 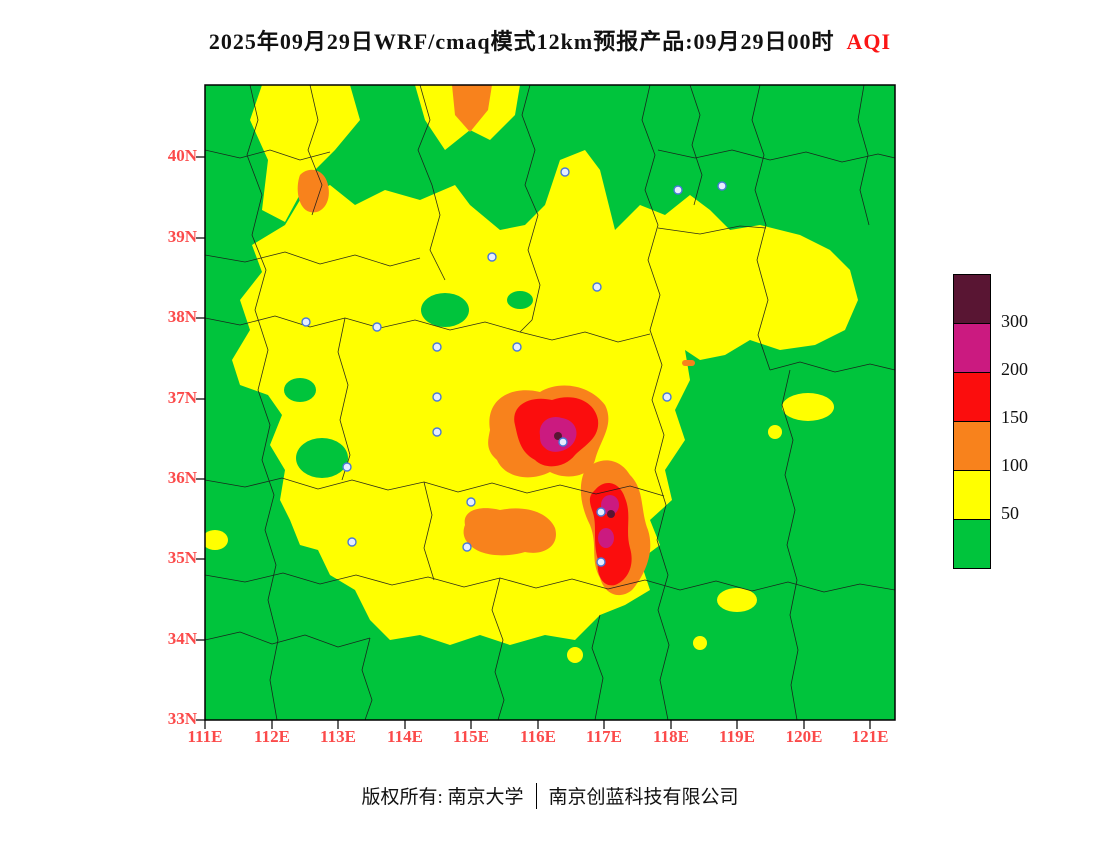 What do you see at coordinates (1014, 321) in the screenshot?
I see `legend-label: 300` at bounding box center [1014, 321].